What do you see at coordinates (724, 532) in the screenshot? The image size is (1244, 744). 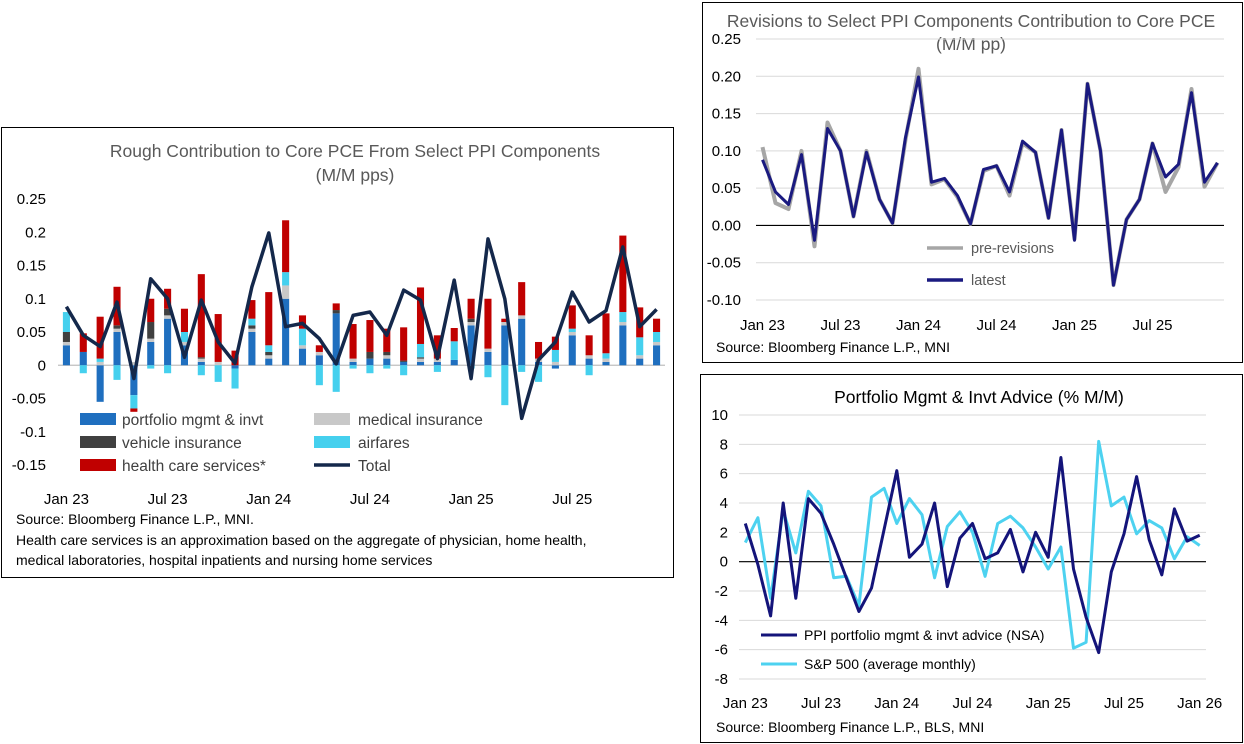 I see `chart3-ytick: 2` at bounding box center [724, 532].